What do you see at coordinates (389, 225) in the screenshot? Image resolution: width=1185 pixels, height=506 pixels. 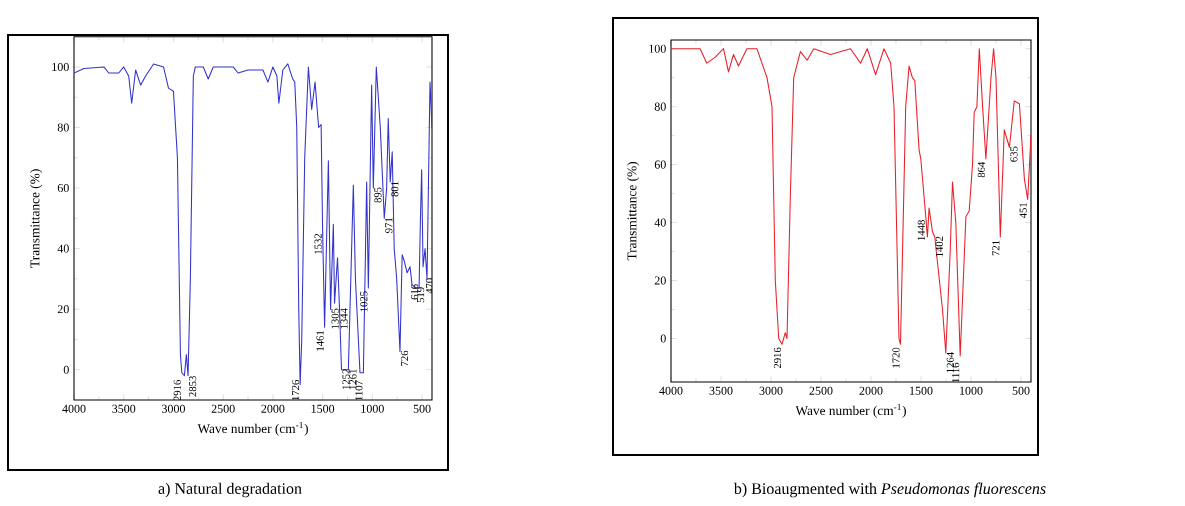 I see `annotation: 971` at bounding box center [389, 225].